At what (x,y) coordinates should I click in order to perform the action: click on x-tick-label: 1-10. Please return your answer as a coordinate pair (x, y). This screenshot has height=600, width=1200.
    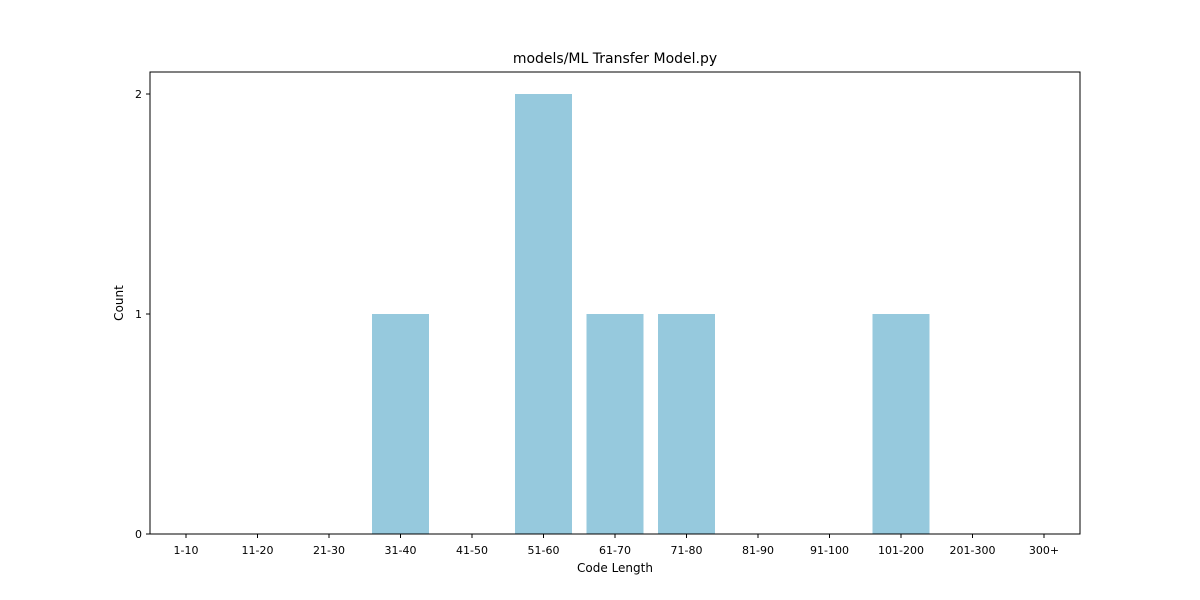
    Looking at the image, I should click on (186, 550).